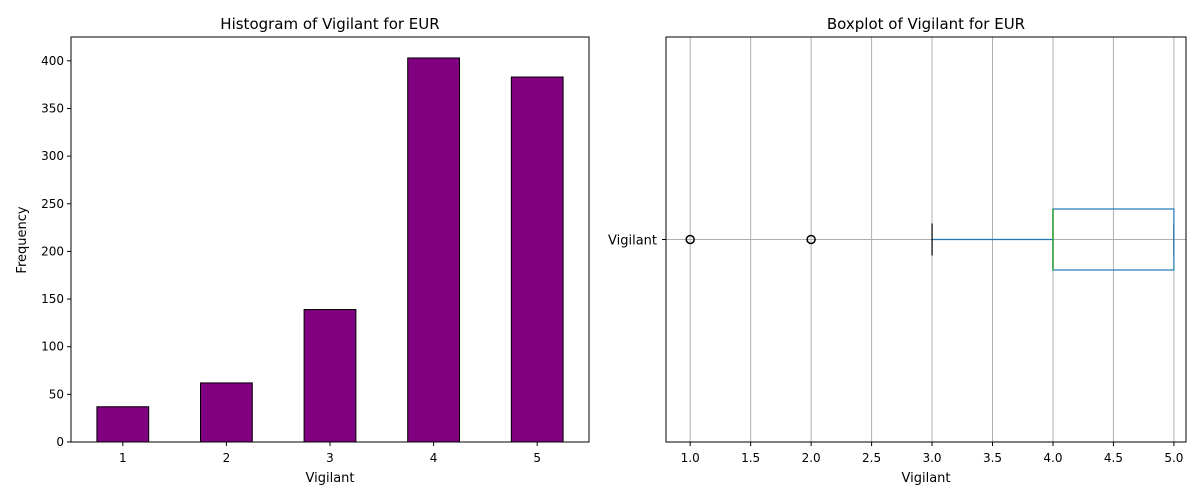 The image size is (1200, 500). Describe the element at coordinates (537, 458) in the screenshot. I see `histogram-x-tick-label: 5` at that location.